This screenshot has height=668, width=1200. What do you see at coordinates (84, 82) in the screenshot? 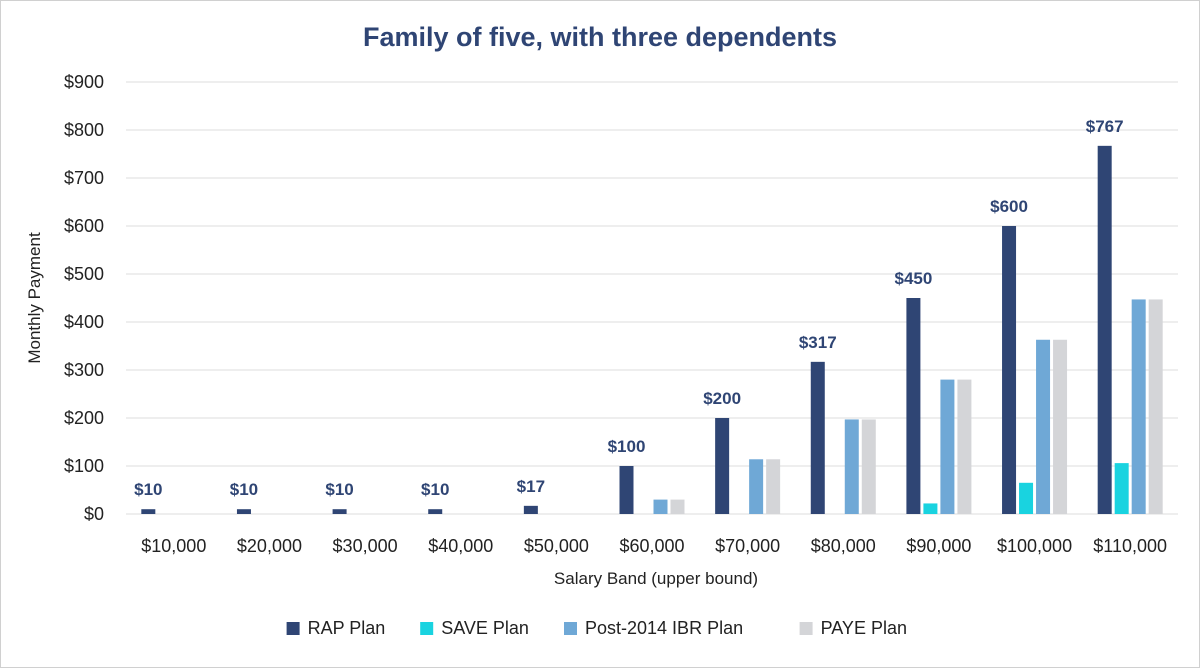
I see `y-tick-label: $900` at bounding box center [84, 82].